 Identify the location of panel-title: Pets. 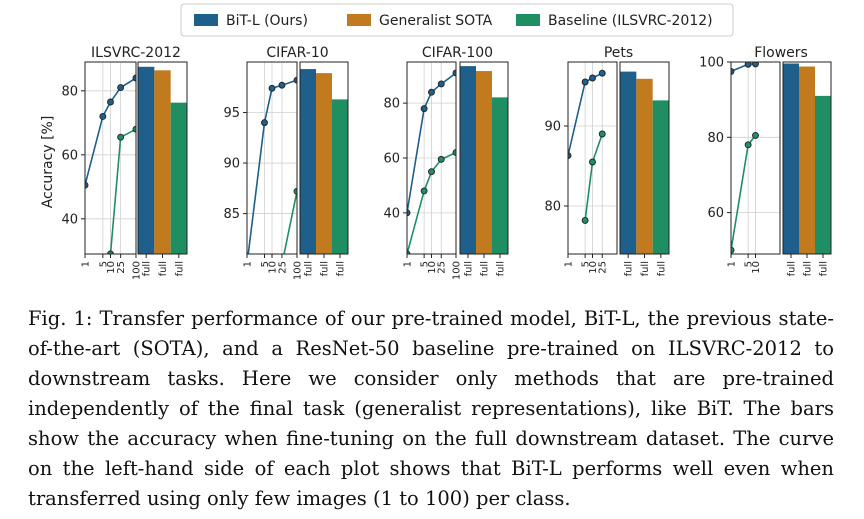
(618, 53).